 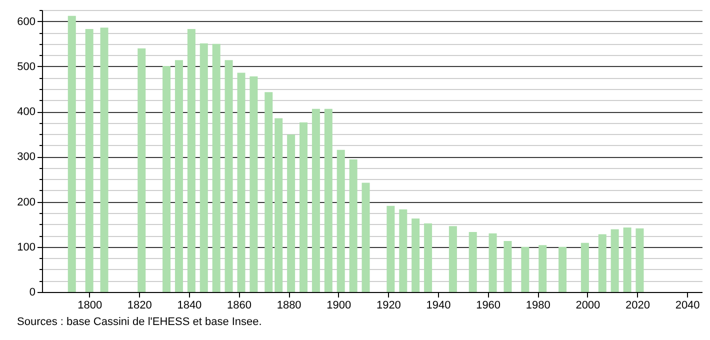 I want to click on x-tick-label: 1840, so click(x=189, y=306).